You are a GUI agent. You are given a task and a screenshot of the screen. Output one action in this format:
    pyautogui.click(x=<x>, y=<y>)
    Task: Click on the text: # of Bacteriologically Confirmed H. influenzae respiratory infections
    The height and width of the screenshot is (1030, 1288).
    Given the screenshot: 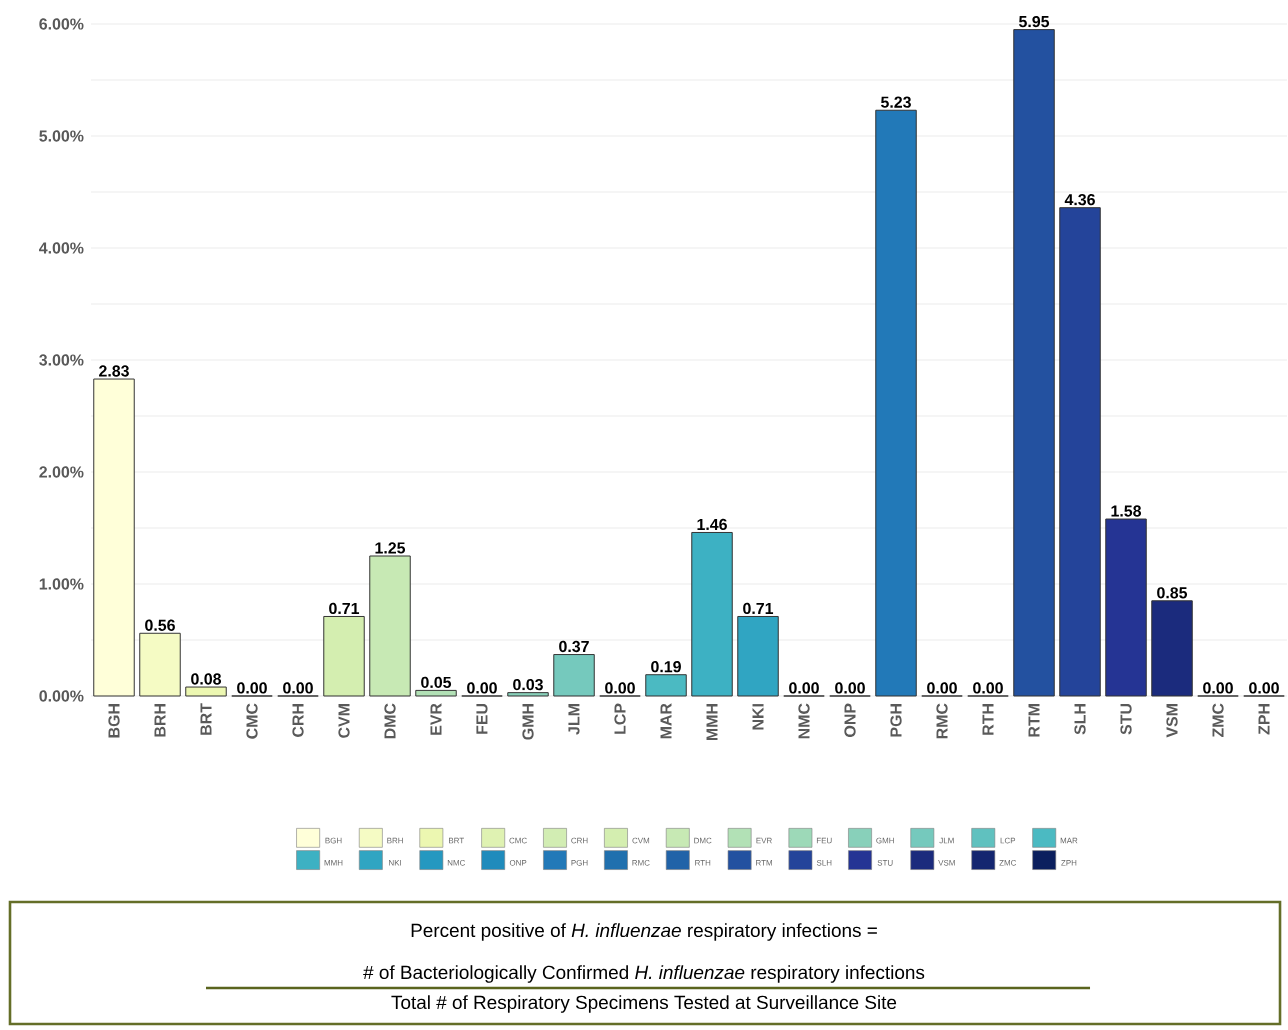 What is the action you would take?
    pyautogui.click(x=644, y=974)
    